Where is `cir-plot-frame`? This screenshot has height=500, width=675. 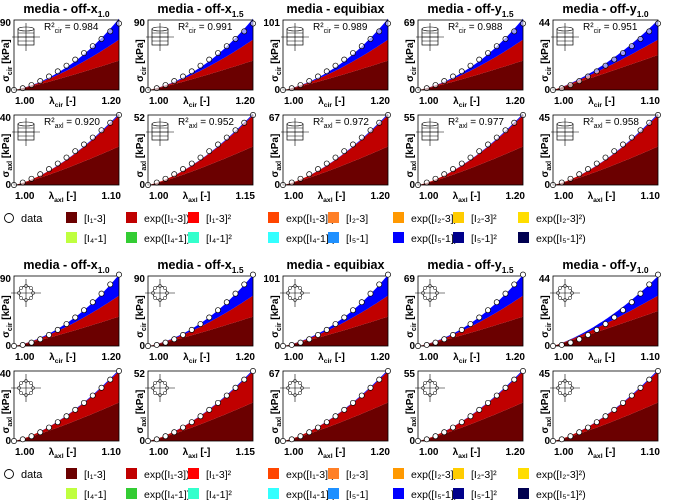
cir-plot-frame is located at coordinates (470, 55).